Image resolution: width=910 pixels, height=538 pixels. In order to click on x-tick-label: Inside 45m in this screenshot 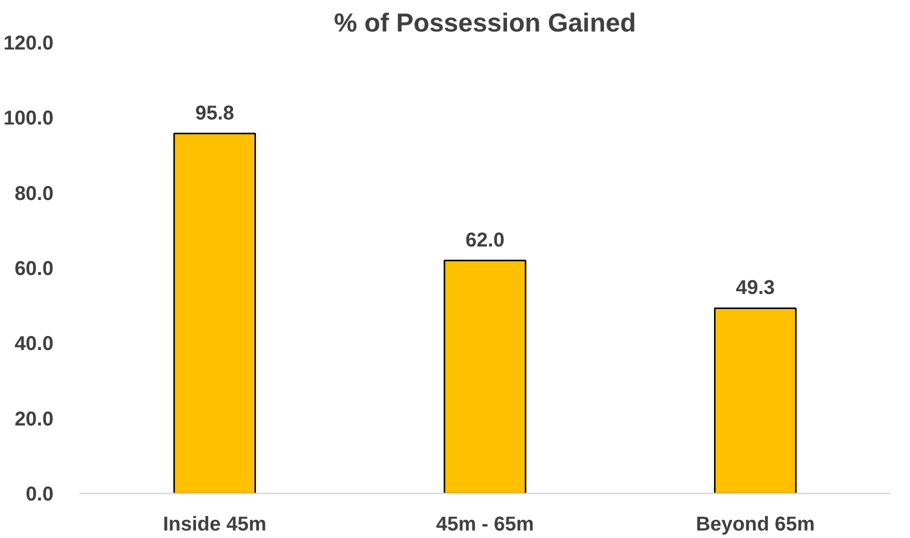, I will do `click(214, 525)`.